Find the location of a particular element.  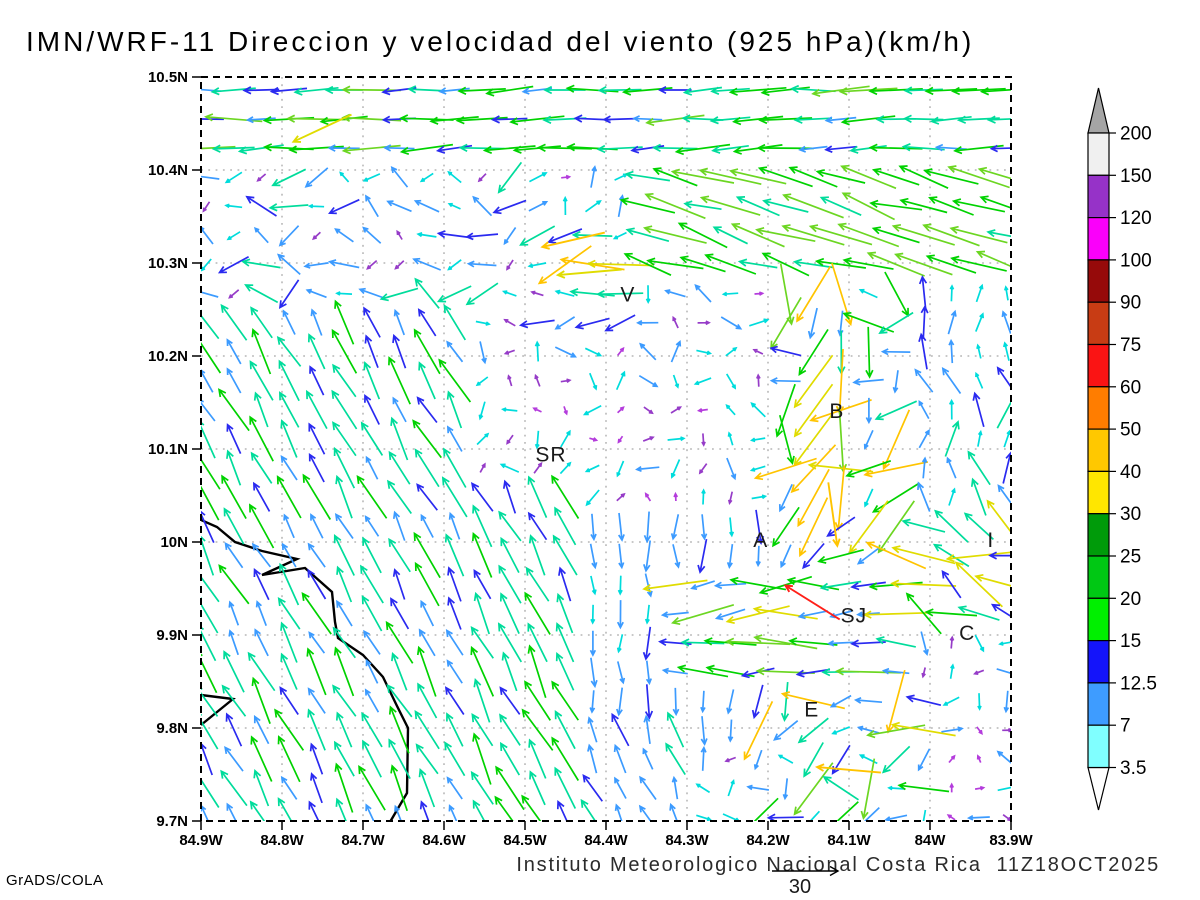

colorbar-label: 100 is located at coordinates (1136, 260).